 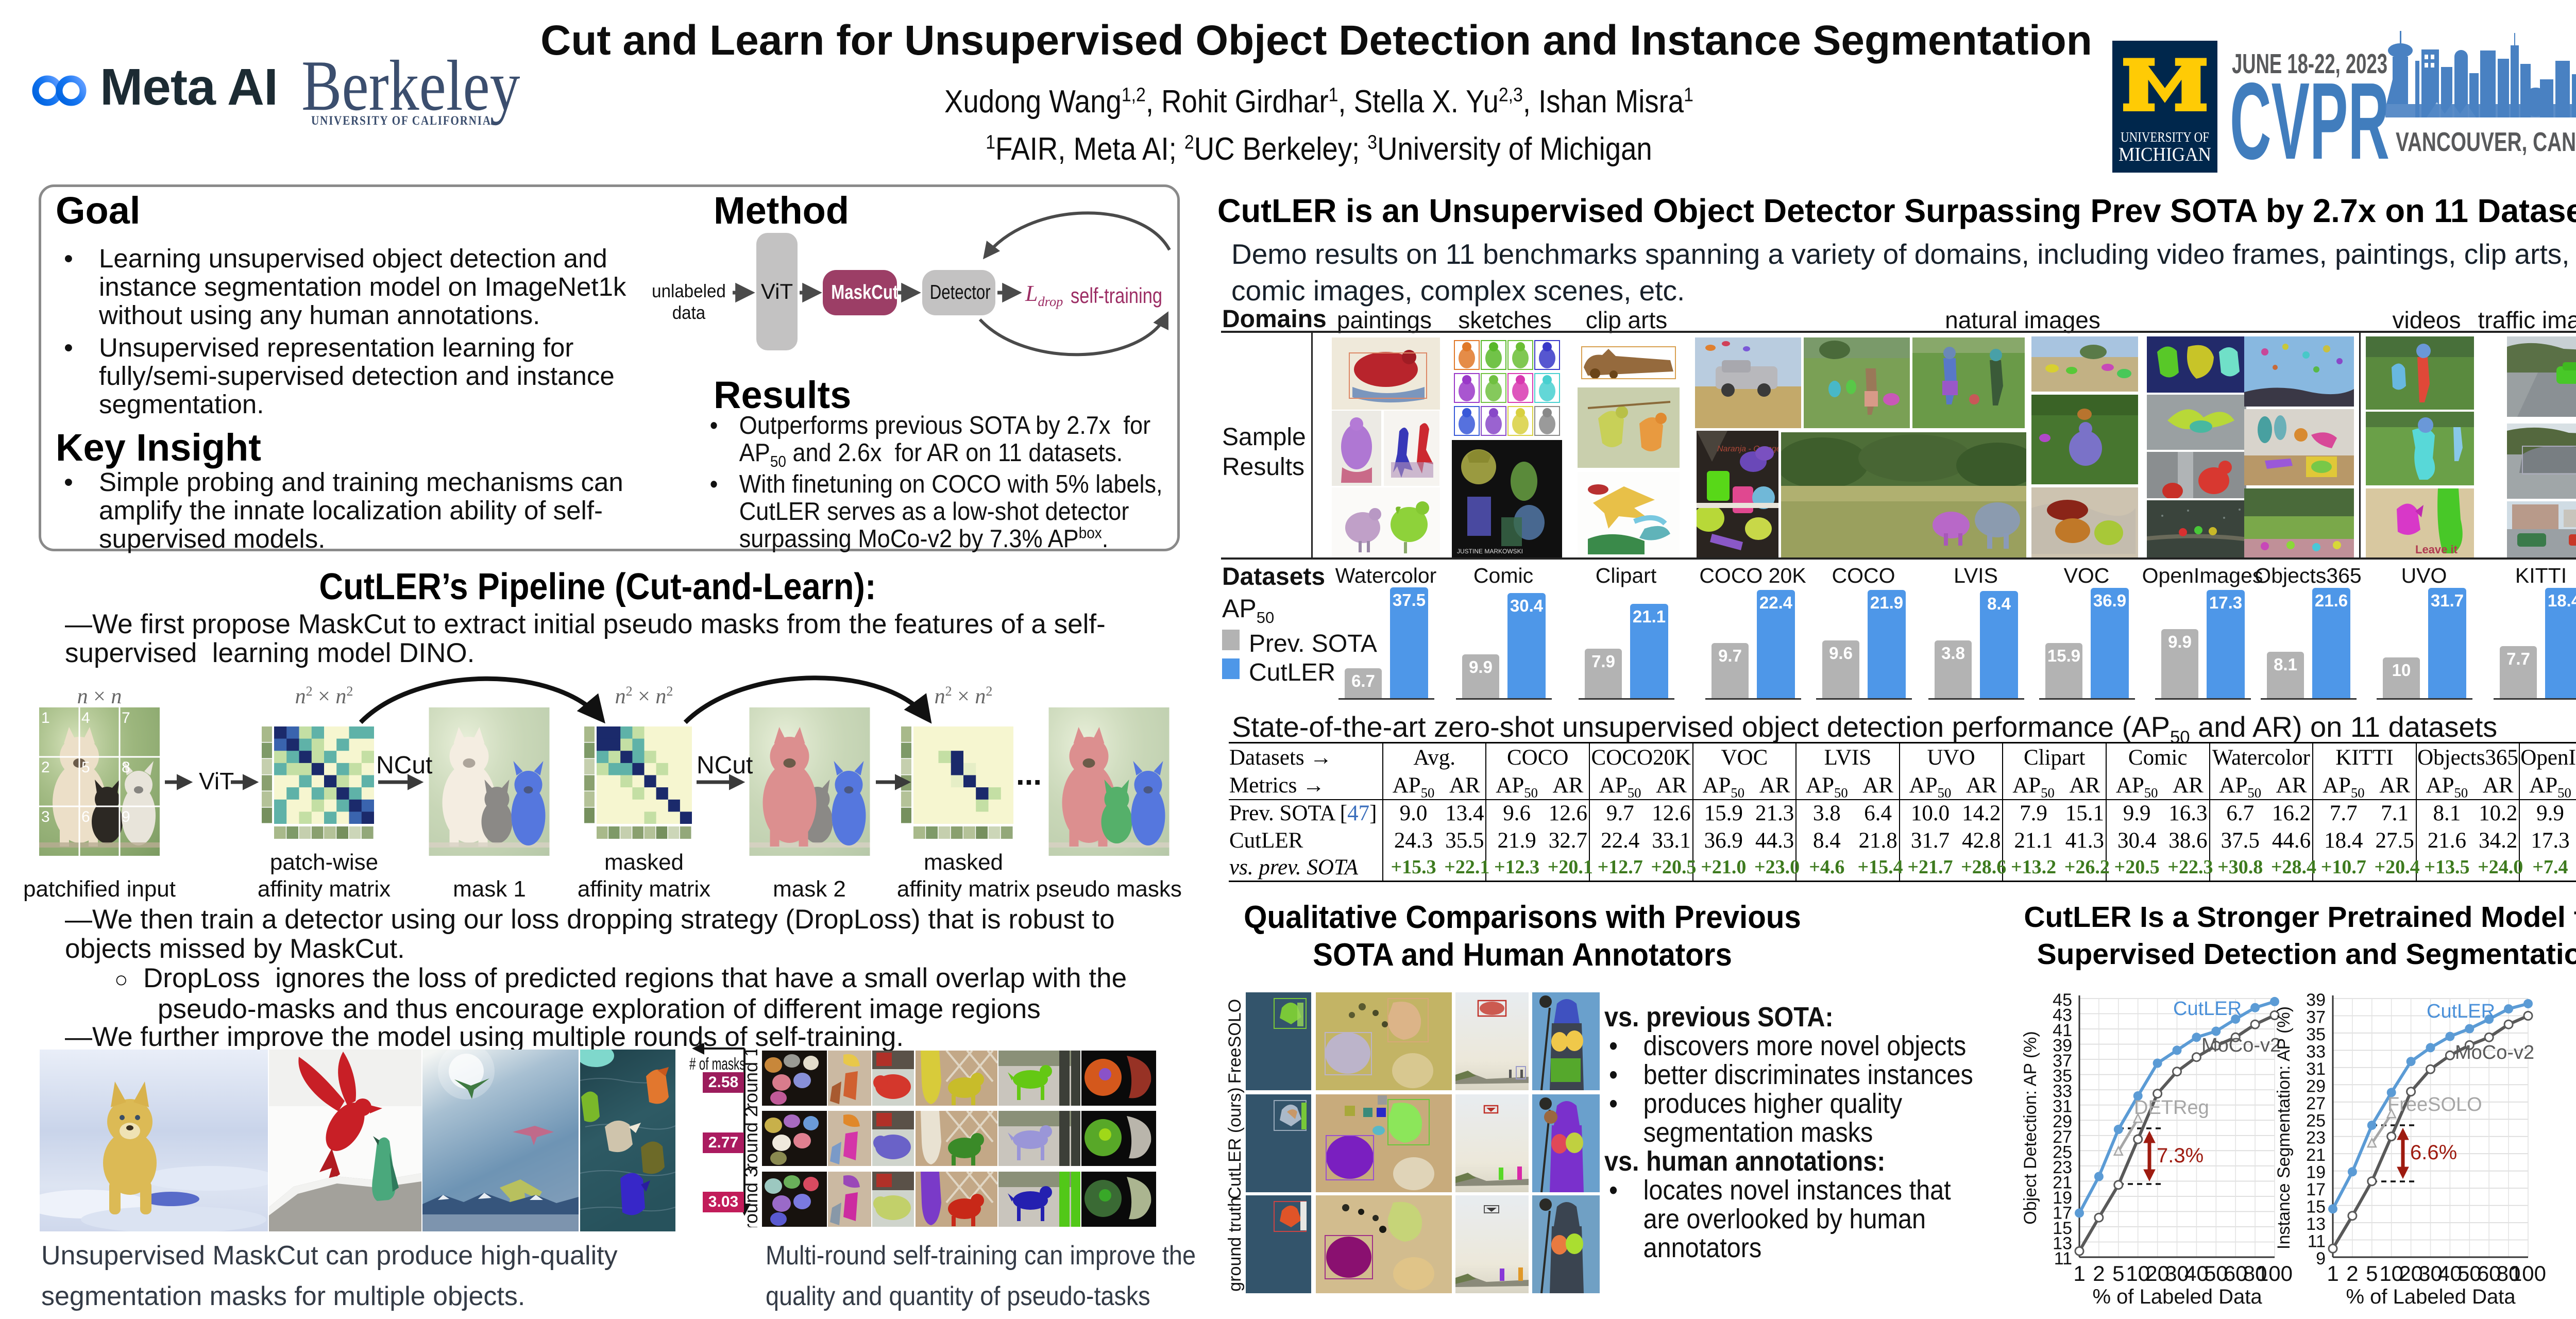 What do you see at coordinates (2171, 1108) in the screenshot?
I see `svg-text: DETReg` at bounding box center [2171, 1108].